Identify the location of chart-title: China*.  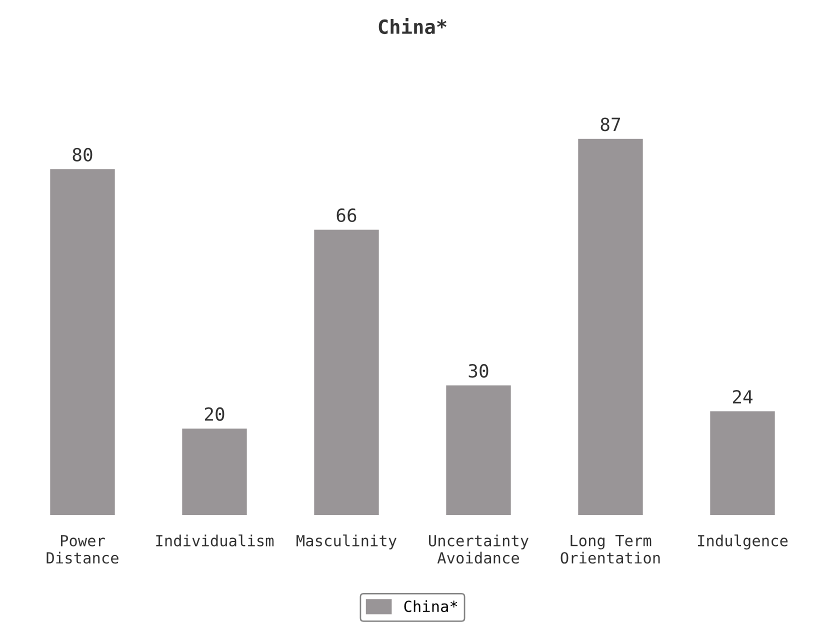
(412, 26).